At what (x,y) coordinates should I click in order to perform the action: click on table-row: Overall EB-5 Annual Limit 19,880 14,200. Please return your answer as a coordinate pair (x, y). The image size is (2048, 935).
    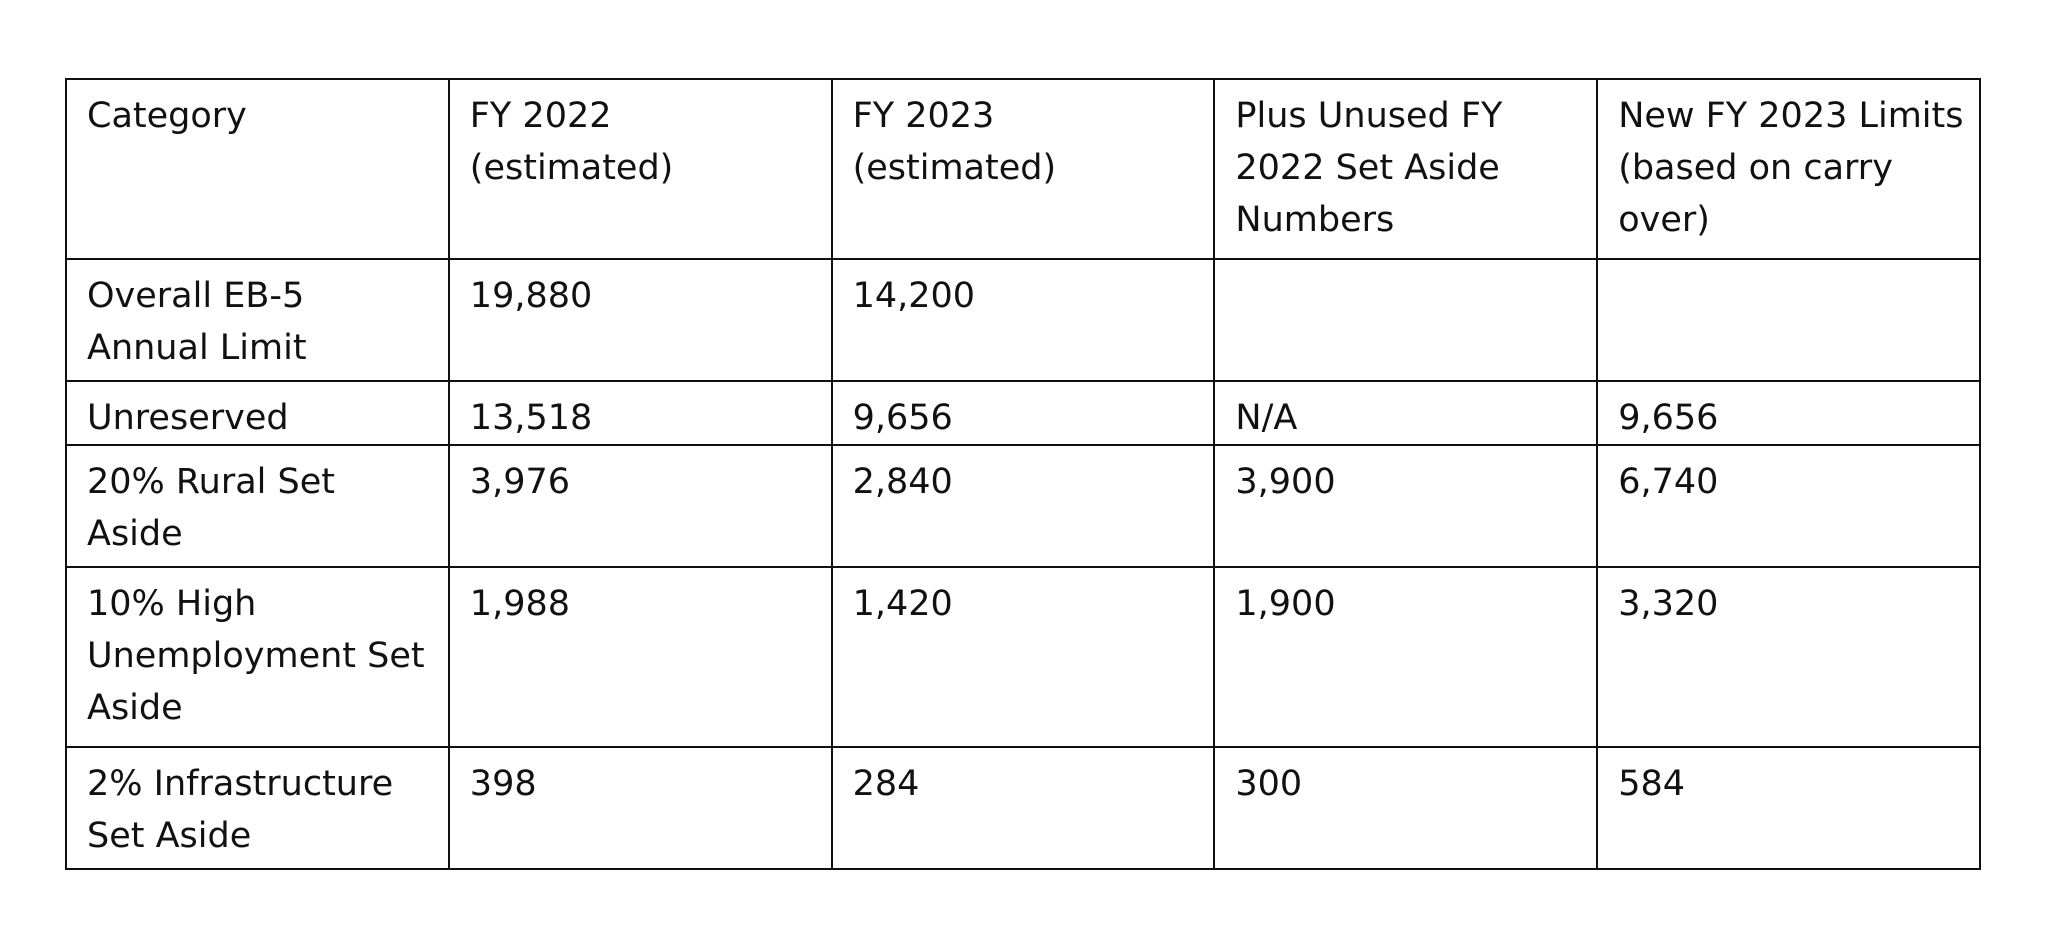
    Looking at the image, I should click on (1023, 320).